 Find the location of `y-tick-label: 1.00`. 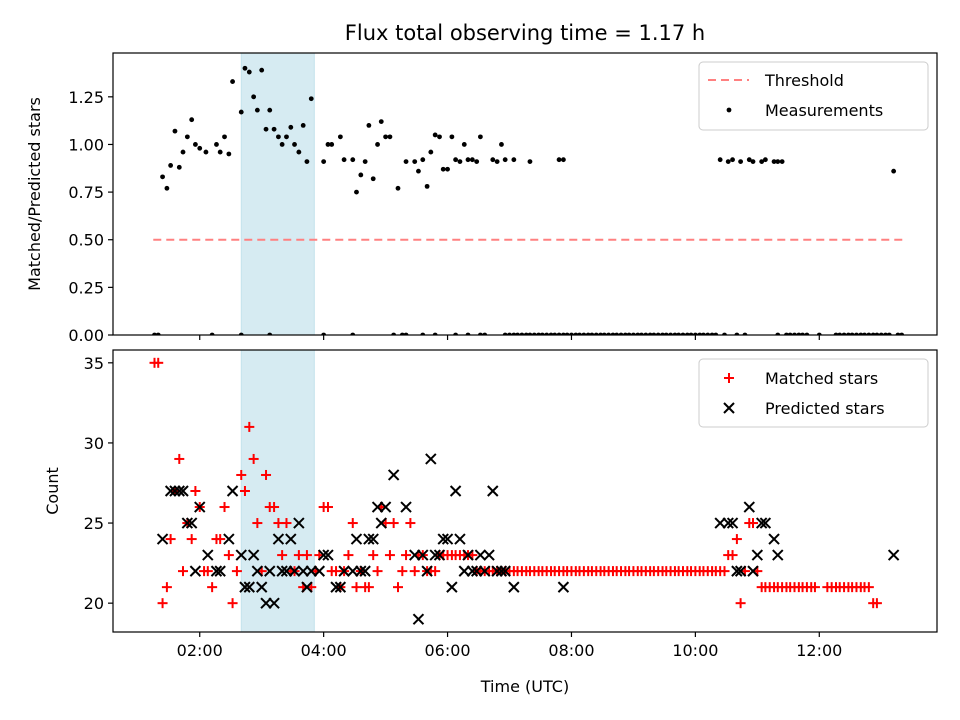

y-tick-label: 1.00 is located at coordinates (86, 144).